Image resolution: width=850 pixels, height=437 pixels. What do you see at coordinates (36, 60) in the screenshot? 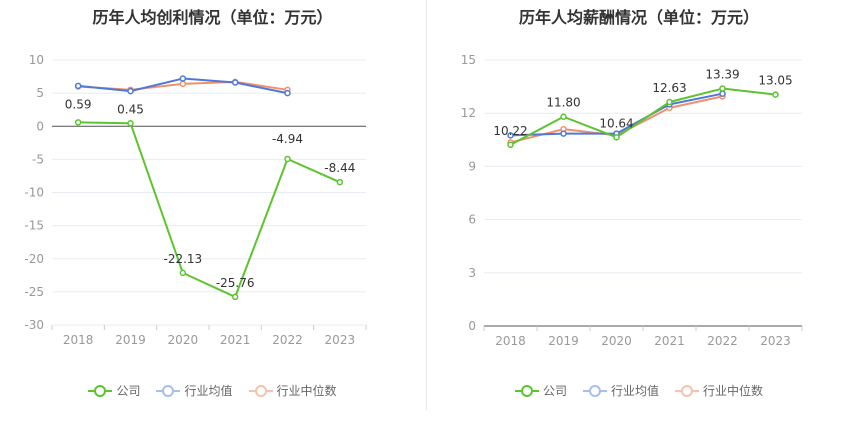
I see `y-tick-label: 10` at bounding box center [36, 60].